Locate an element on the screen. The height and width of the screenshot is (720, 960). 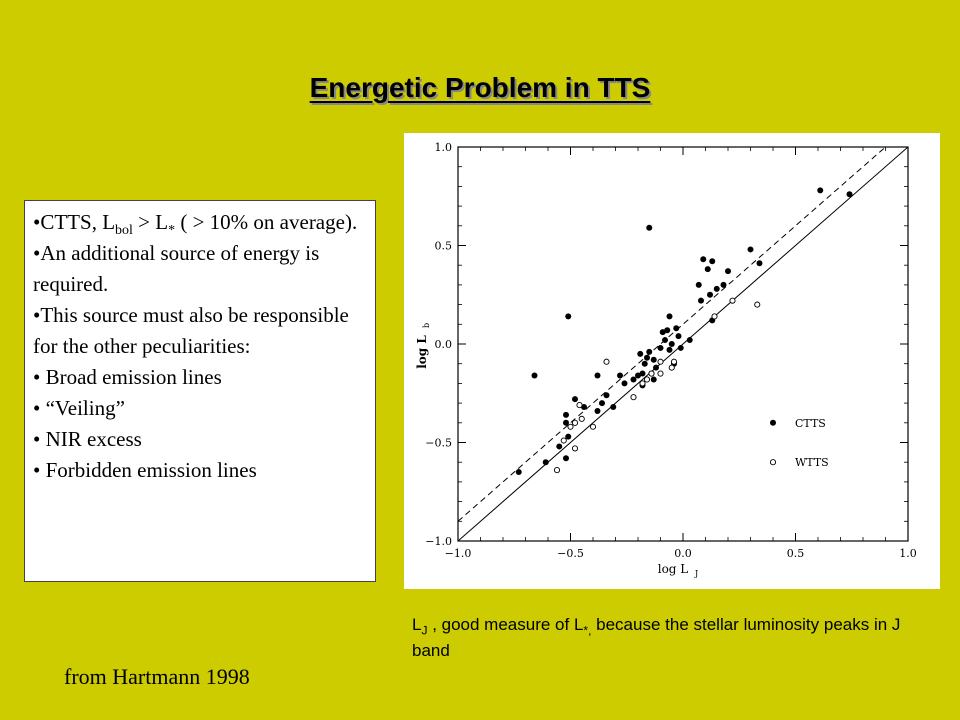
x-axis-label-sub: J is located at coordinates (696, 573).